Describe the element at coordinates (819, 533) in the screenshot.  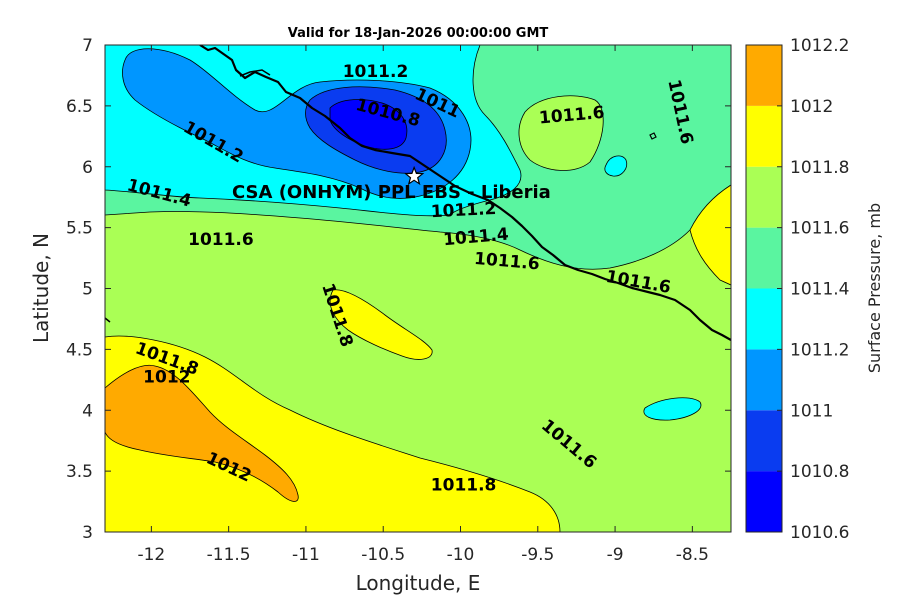
I see `colorbar-tick-label: 1010.6` at that location.